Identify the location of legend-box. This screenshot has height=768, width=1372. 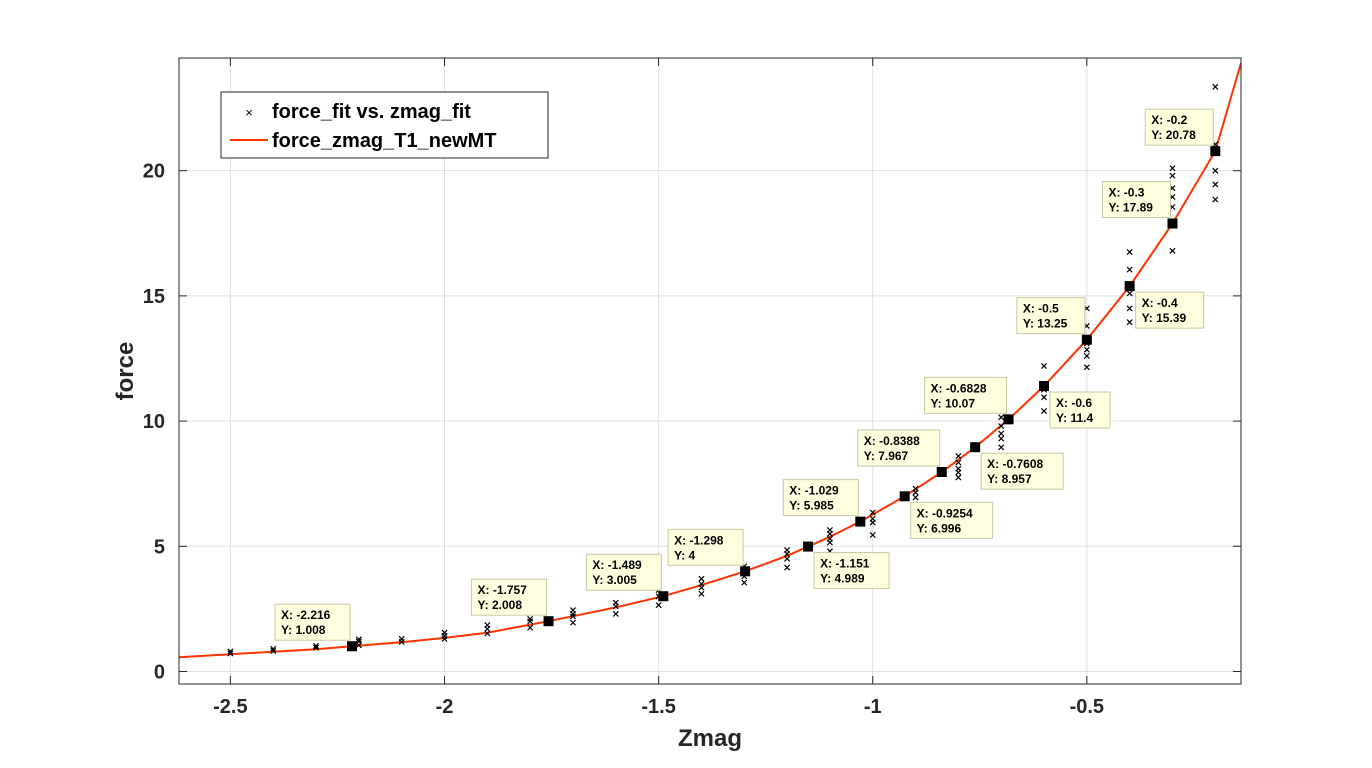
(384, 125).